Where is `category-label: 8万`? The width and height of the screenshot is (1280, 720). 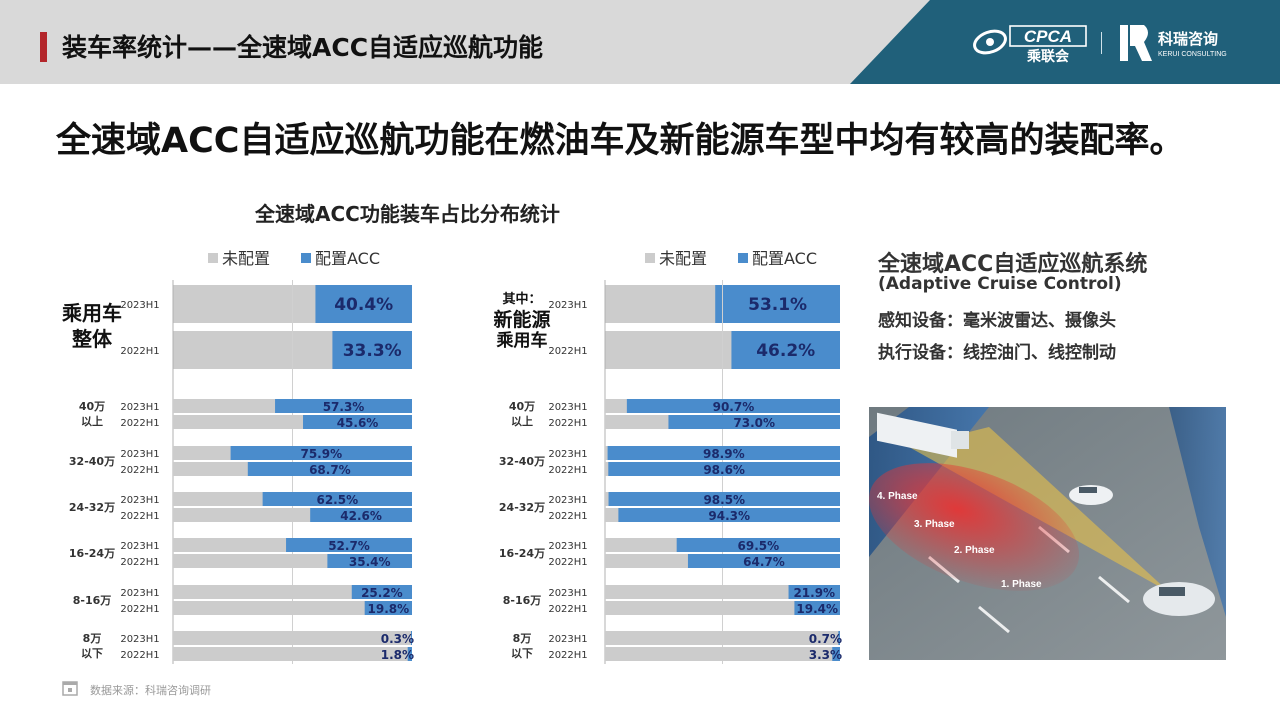 category-label: 8万 is located at coordinates (92, 638).